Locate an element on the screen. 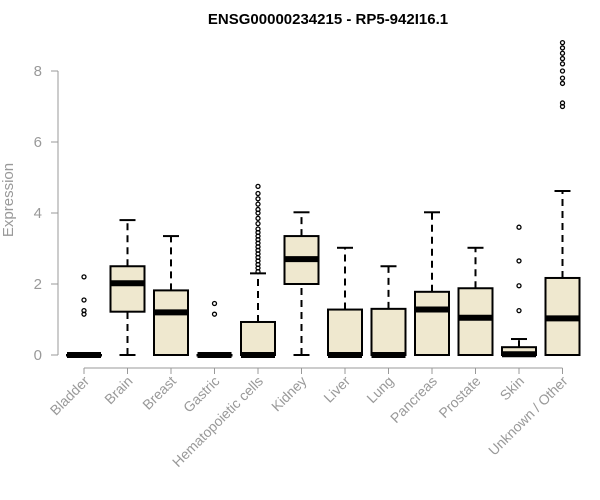 This screenshot has height=500, width=600. x-tick-label: Prostate is located at coordinates (459, 397).